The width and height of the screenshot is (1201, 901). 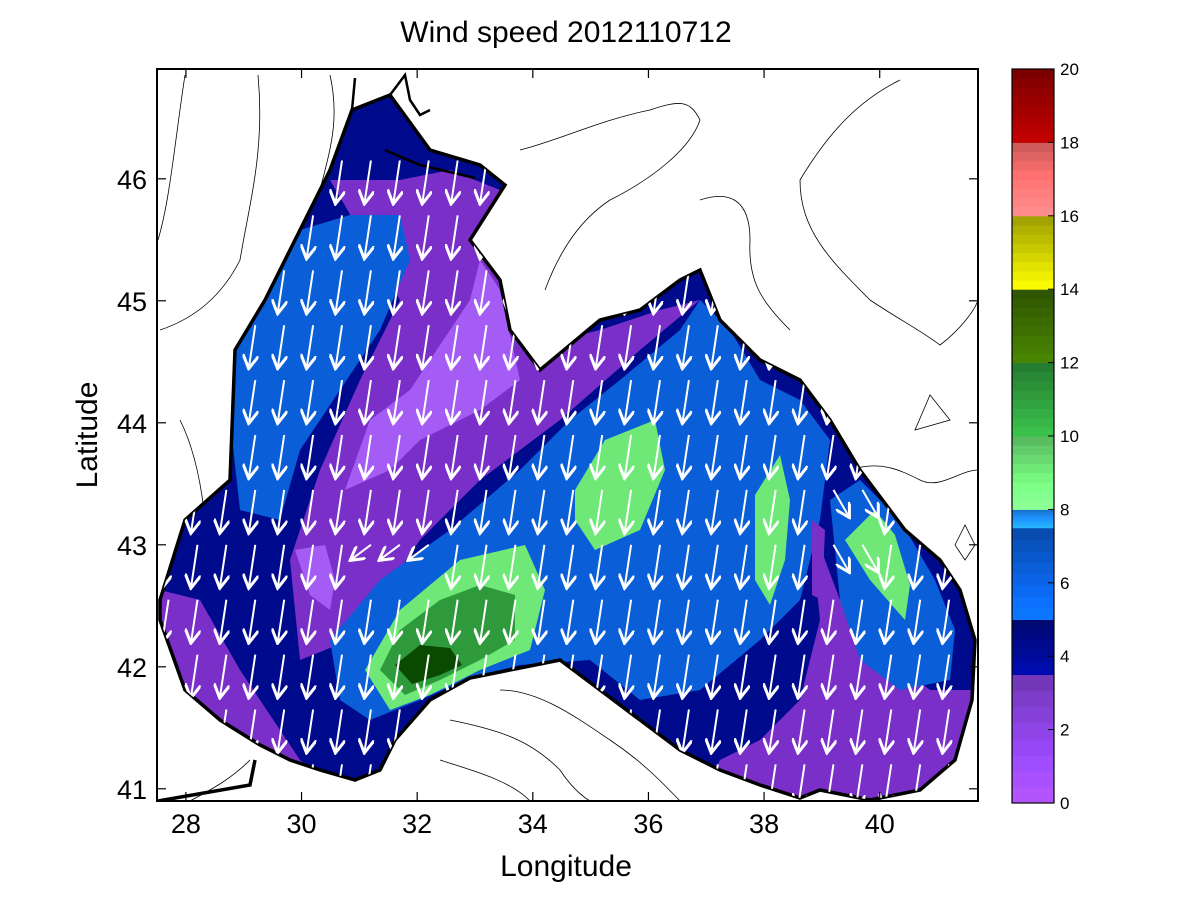 What do you see at coordinates (566, 866) in the screenshot?
I see `x-axis-label: Longitude` at bounding box center [566, 866].